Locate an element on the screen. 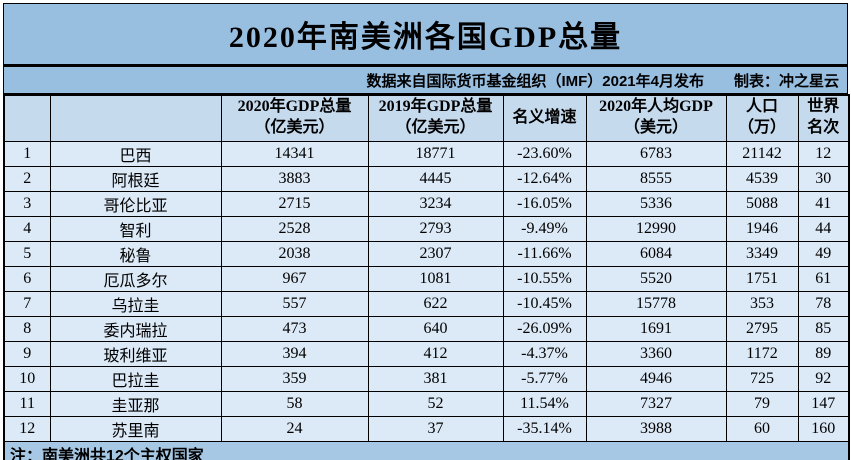 This screenshot has height=460, width=851. cell-world-rank: 85 is located at coordinates (823, 328).